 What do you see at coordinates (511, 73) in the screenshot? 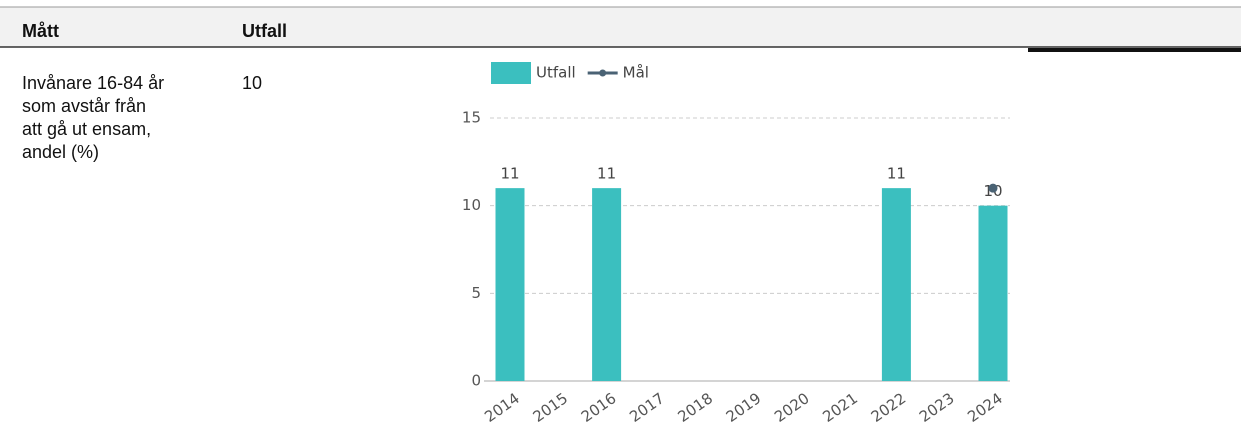
I see `legend-swatch` at bounding box center [511, 73].